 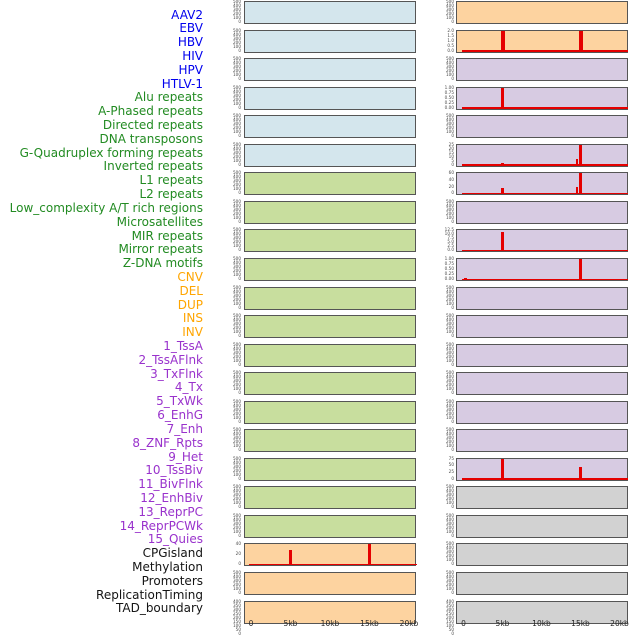 I want to click on row-label-alu-repeats: Alu repeats, so click(x=101, y=98).